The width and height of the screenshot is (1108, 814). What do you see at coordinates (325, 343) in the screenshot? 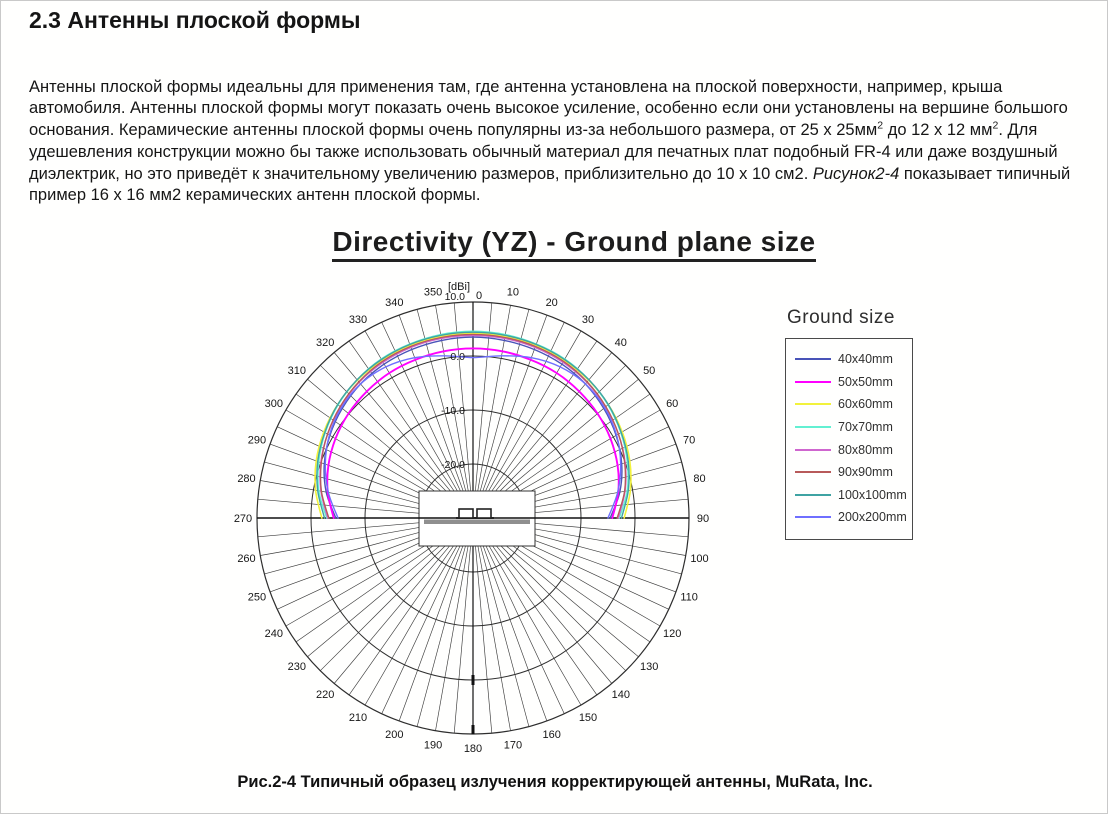
I see `svg-text: 320` at bounding box center [325, 343].